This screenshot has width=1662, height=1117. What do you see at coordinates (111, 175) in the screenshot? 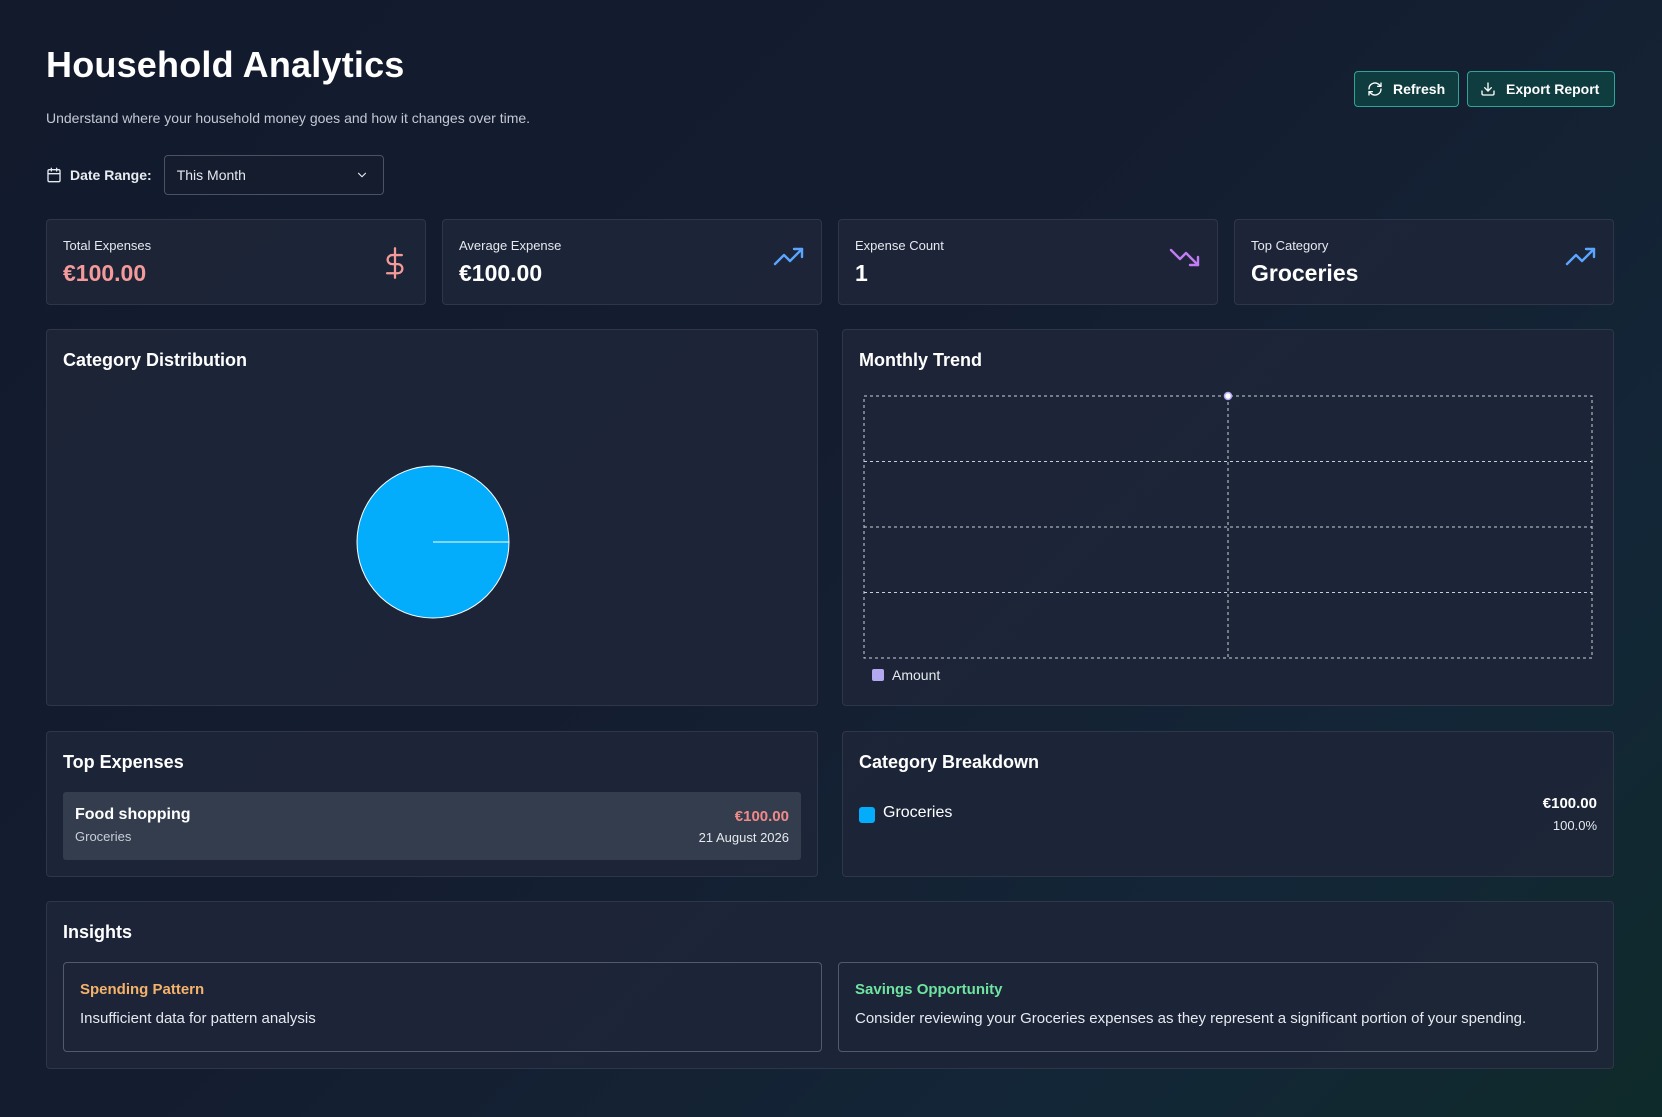
I see `date-range-label: Date Range:` at bounding box center [111, 175].